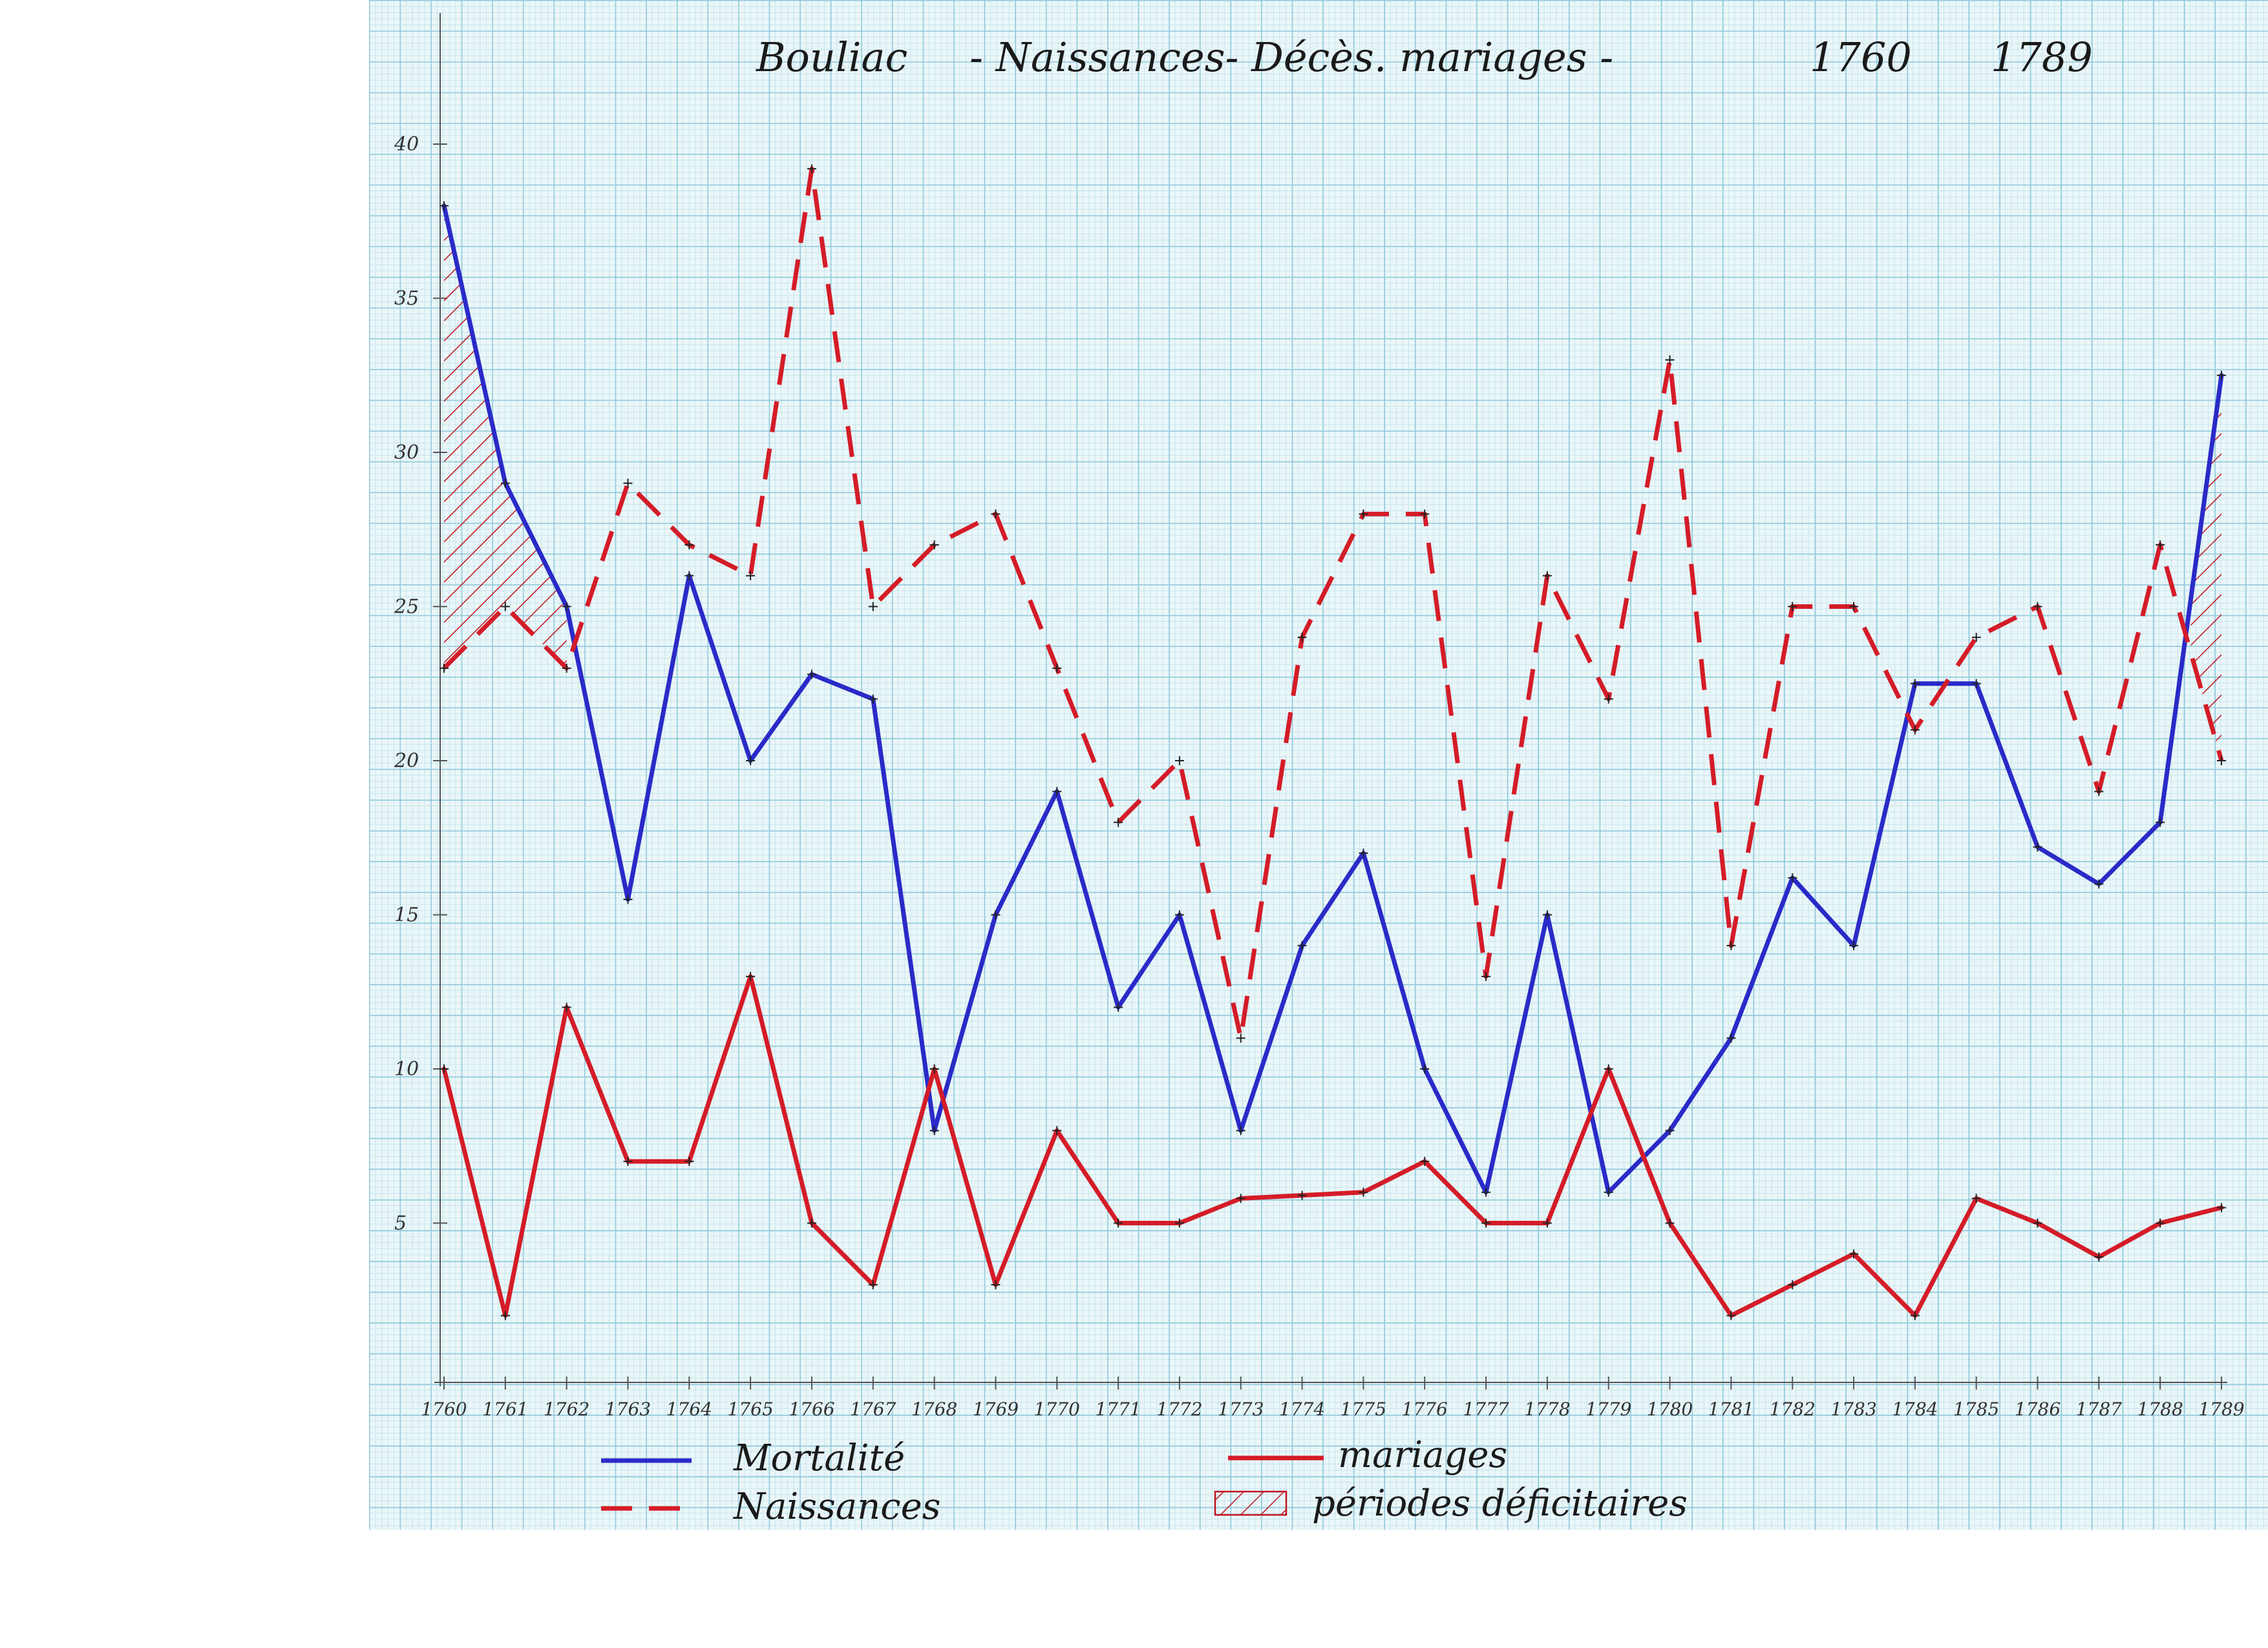 This screenshot has width=2268, height=1648. What do you see at coordinates (407, 1069) in the screenshot?
I see `y-tick-label: 10` at bounding box center [407, 1069].